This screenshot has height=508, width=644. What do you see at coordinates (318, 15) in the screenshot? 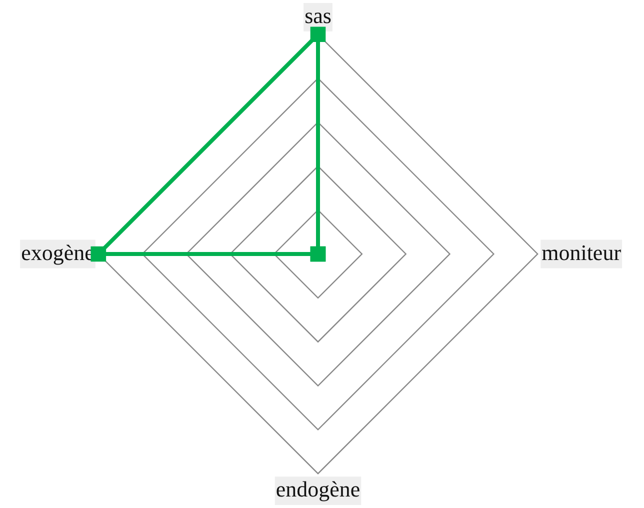
I see `spoke-label: sas` at bounding box center [318, 15].